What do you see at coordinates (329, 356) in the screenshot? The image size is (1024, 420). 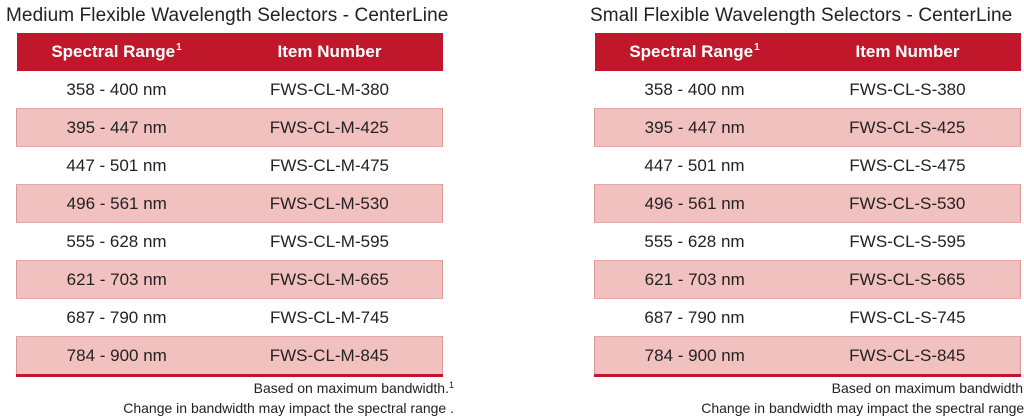 I see `item-number-cell: FWS-CL-M-845` at bounding box center [329, 356].